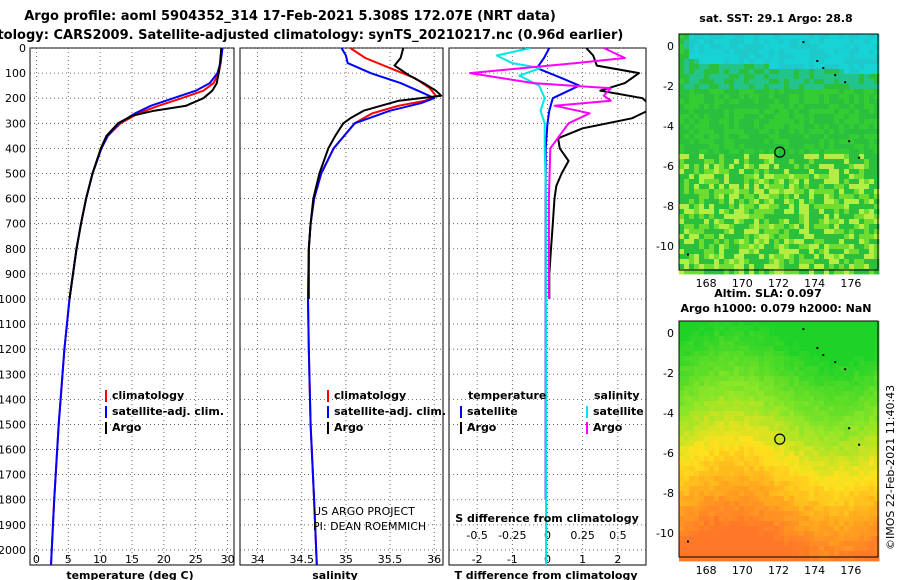 The height and width of the screenshot is (580, 900). I want to click on island-speck, so click(687, 541).